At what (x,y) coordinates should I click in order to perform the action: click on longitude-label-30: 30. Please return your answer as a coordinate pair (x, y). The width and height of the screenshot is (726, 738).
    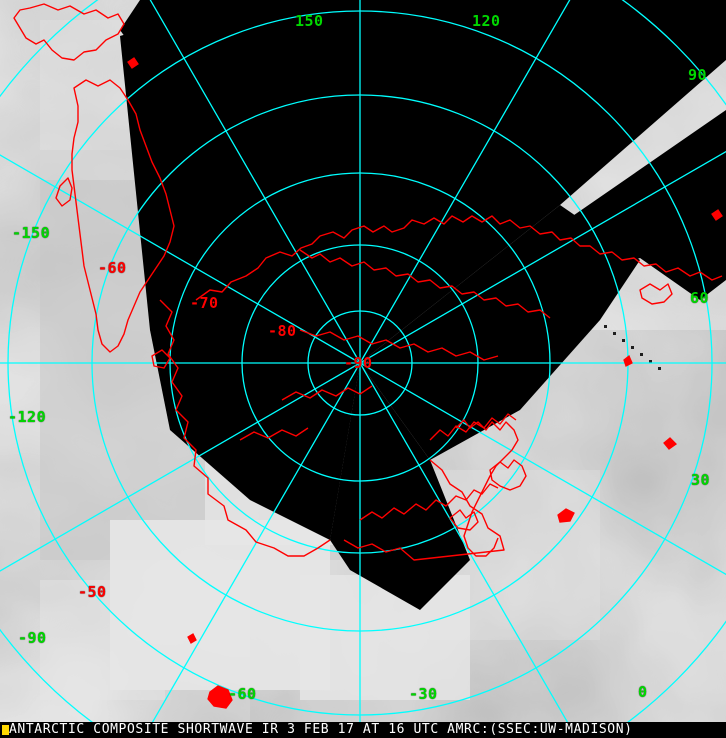
    Looking at the image, I should click on (701, 480).